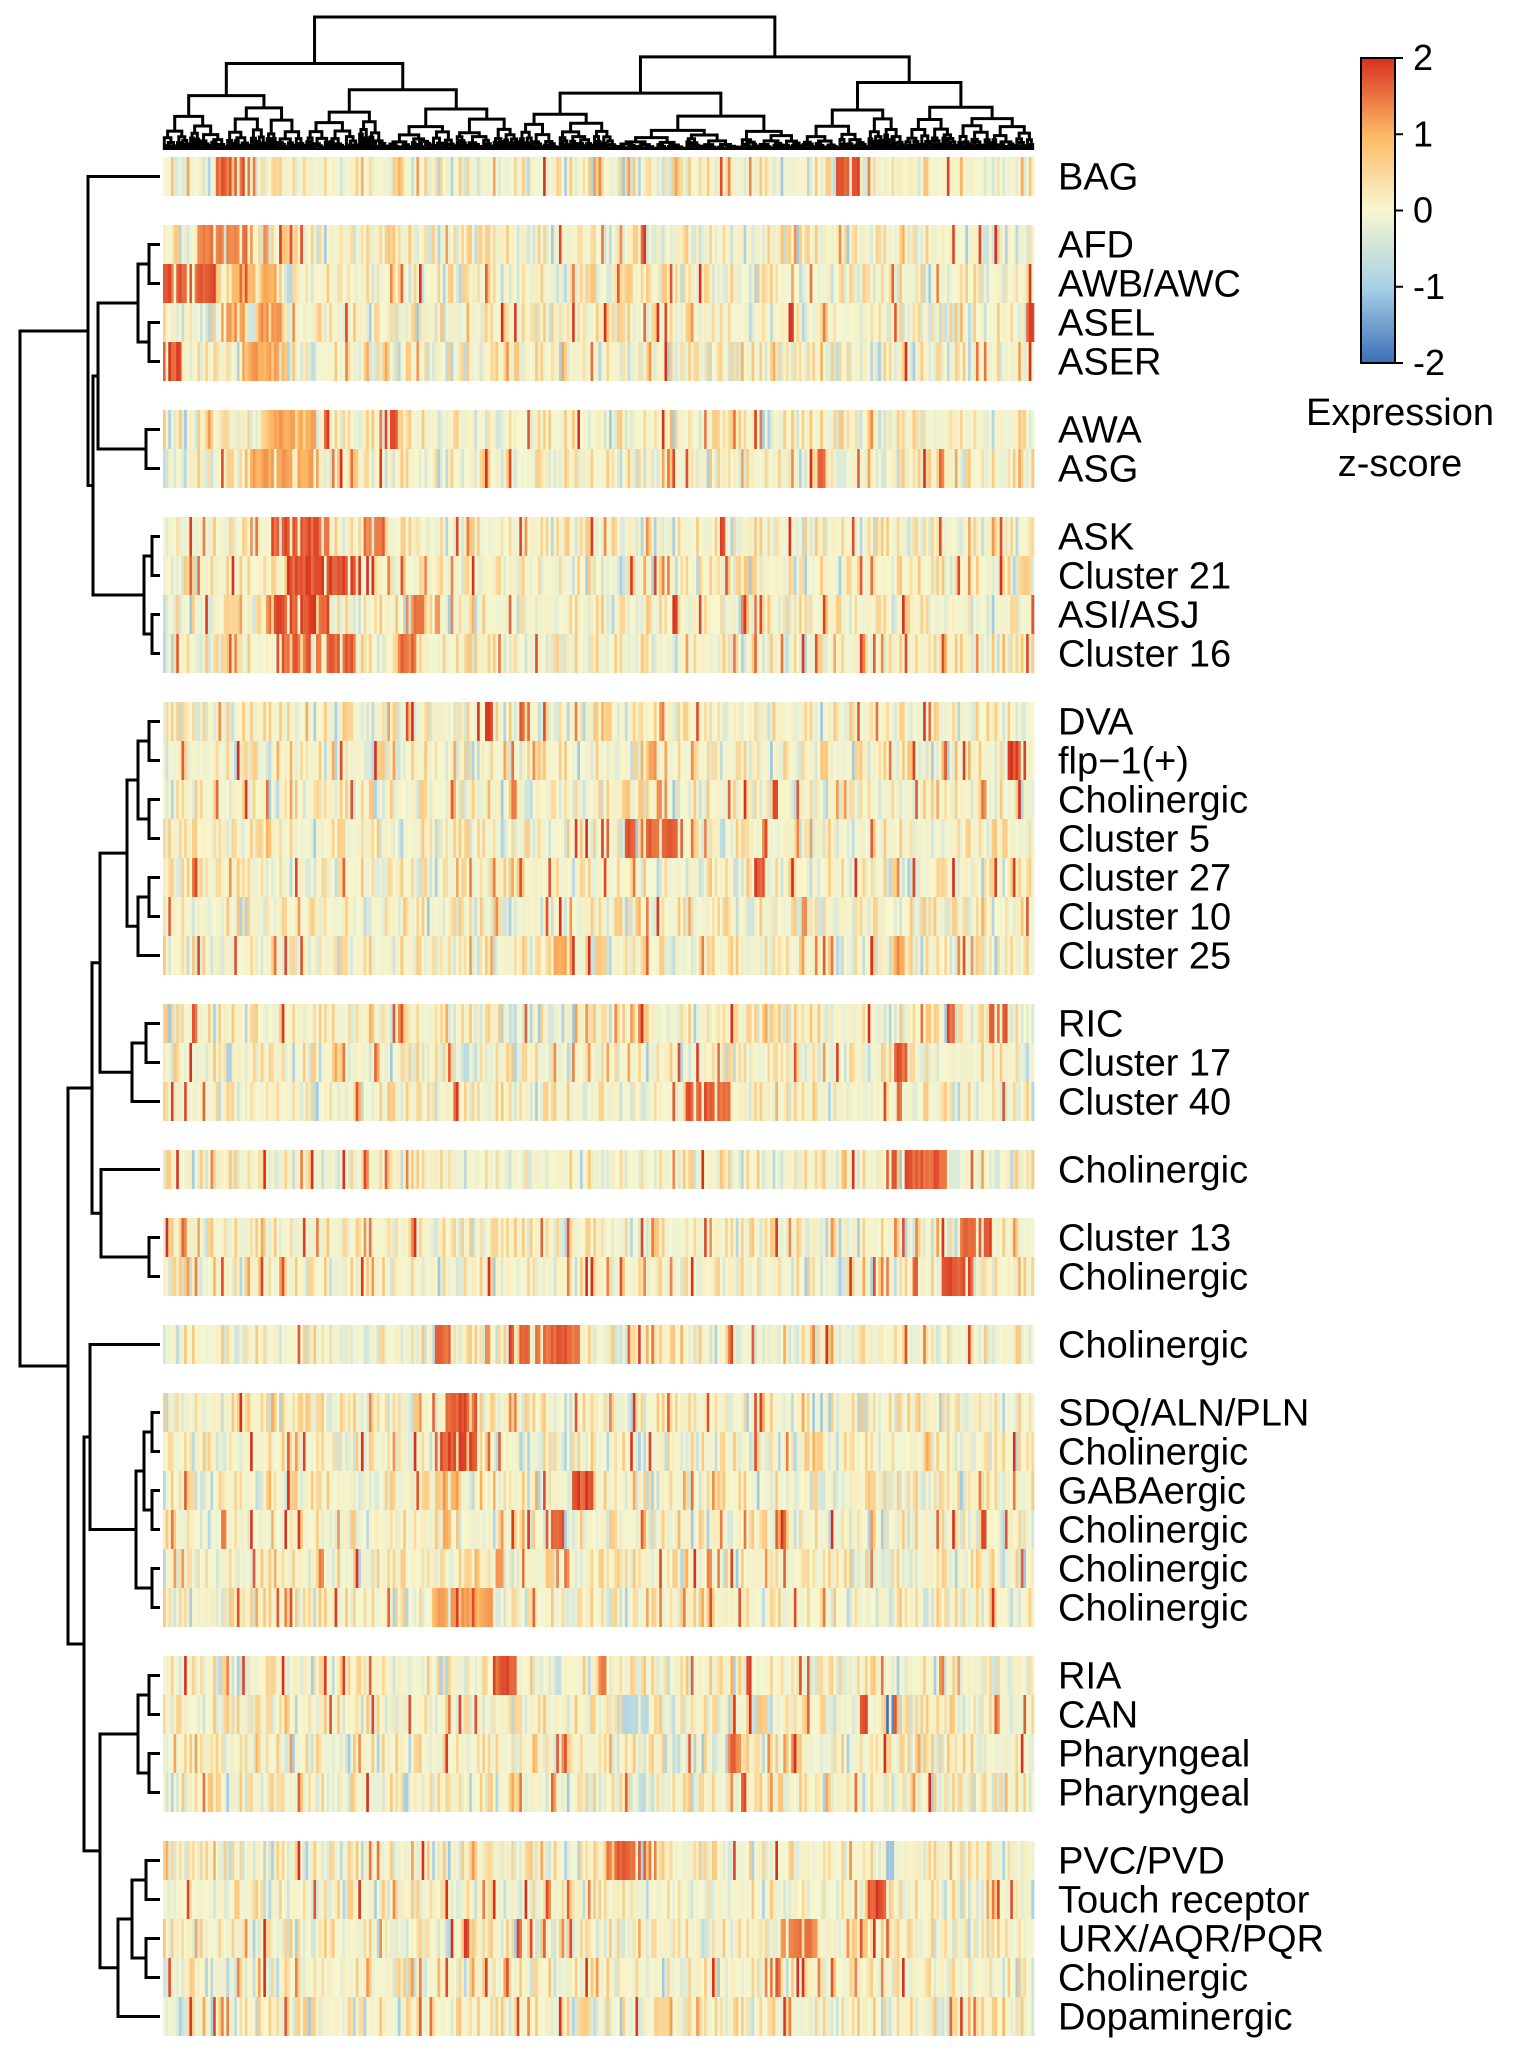 The image size is (1526, 2050). Describe the element at coordinates (155, 1432) in the screenshot. I see `dendrogram-branch` at that location.